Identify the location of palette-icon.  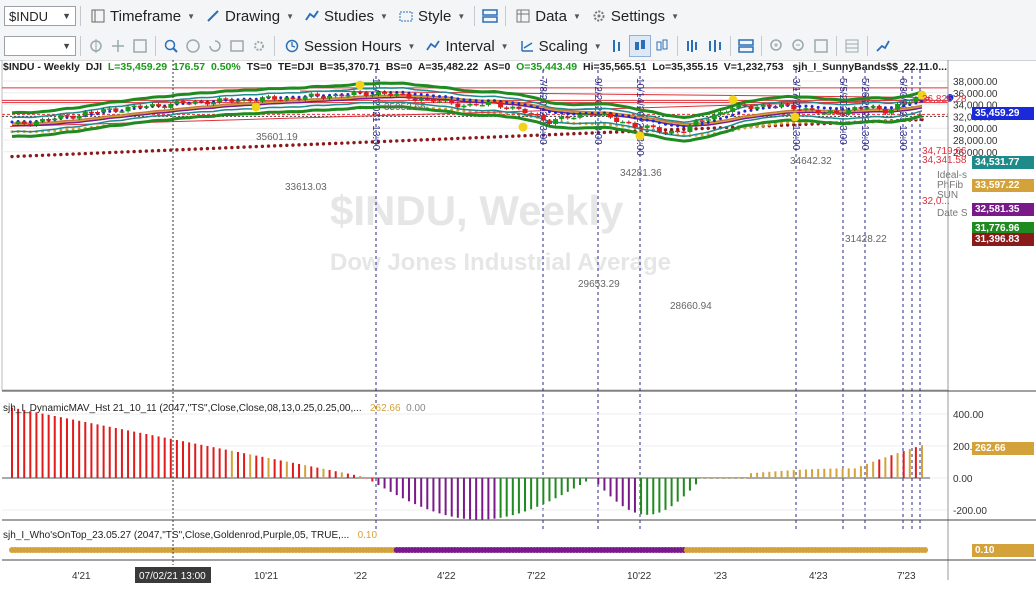
(193, 46).